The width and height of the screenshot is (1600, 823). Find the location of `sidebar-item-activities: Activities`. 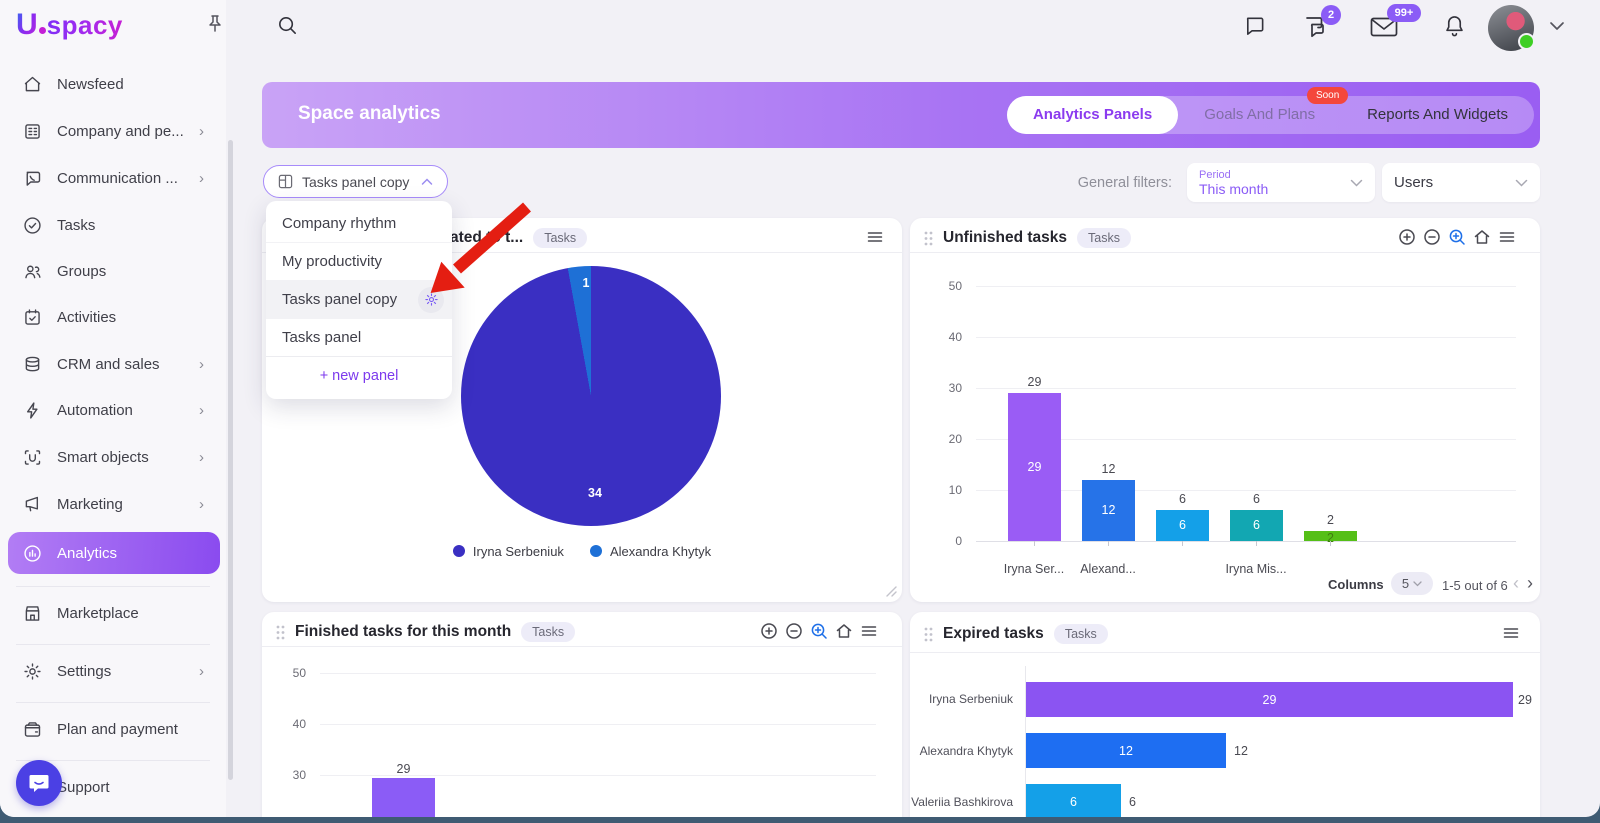

sidebar-item-activities: Activities is located at coordinates (114, 317).